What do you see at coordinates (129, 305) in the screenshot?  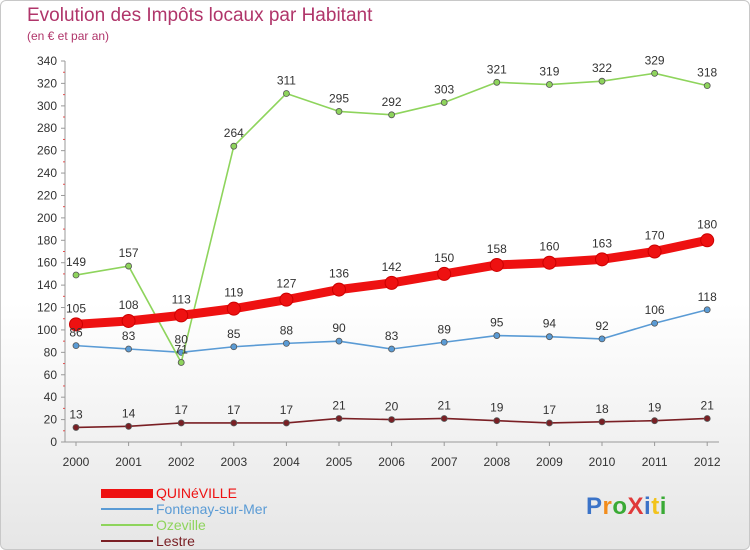 I see `data-label: 108` at bounding box center [129, 305].